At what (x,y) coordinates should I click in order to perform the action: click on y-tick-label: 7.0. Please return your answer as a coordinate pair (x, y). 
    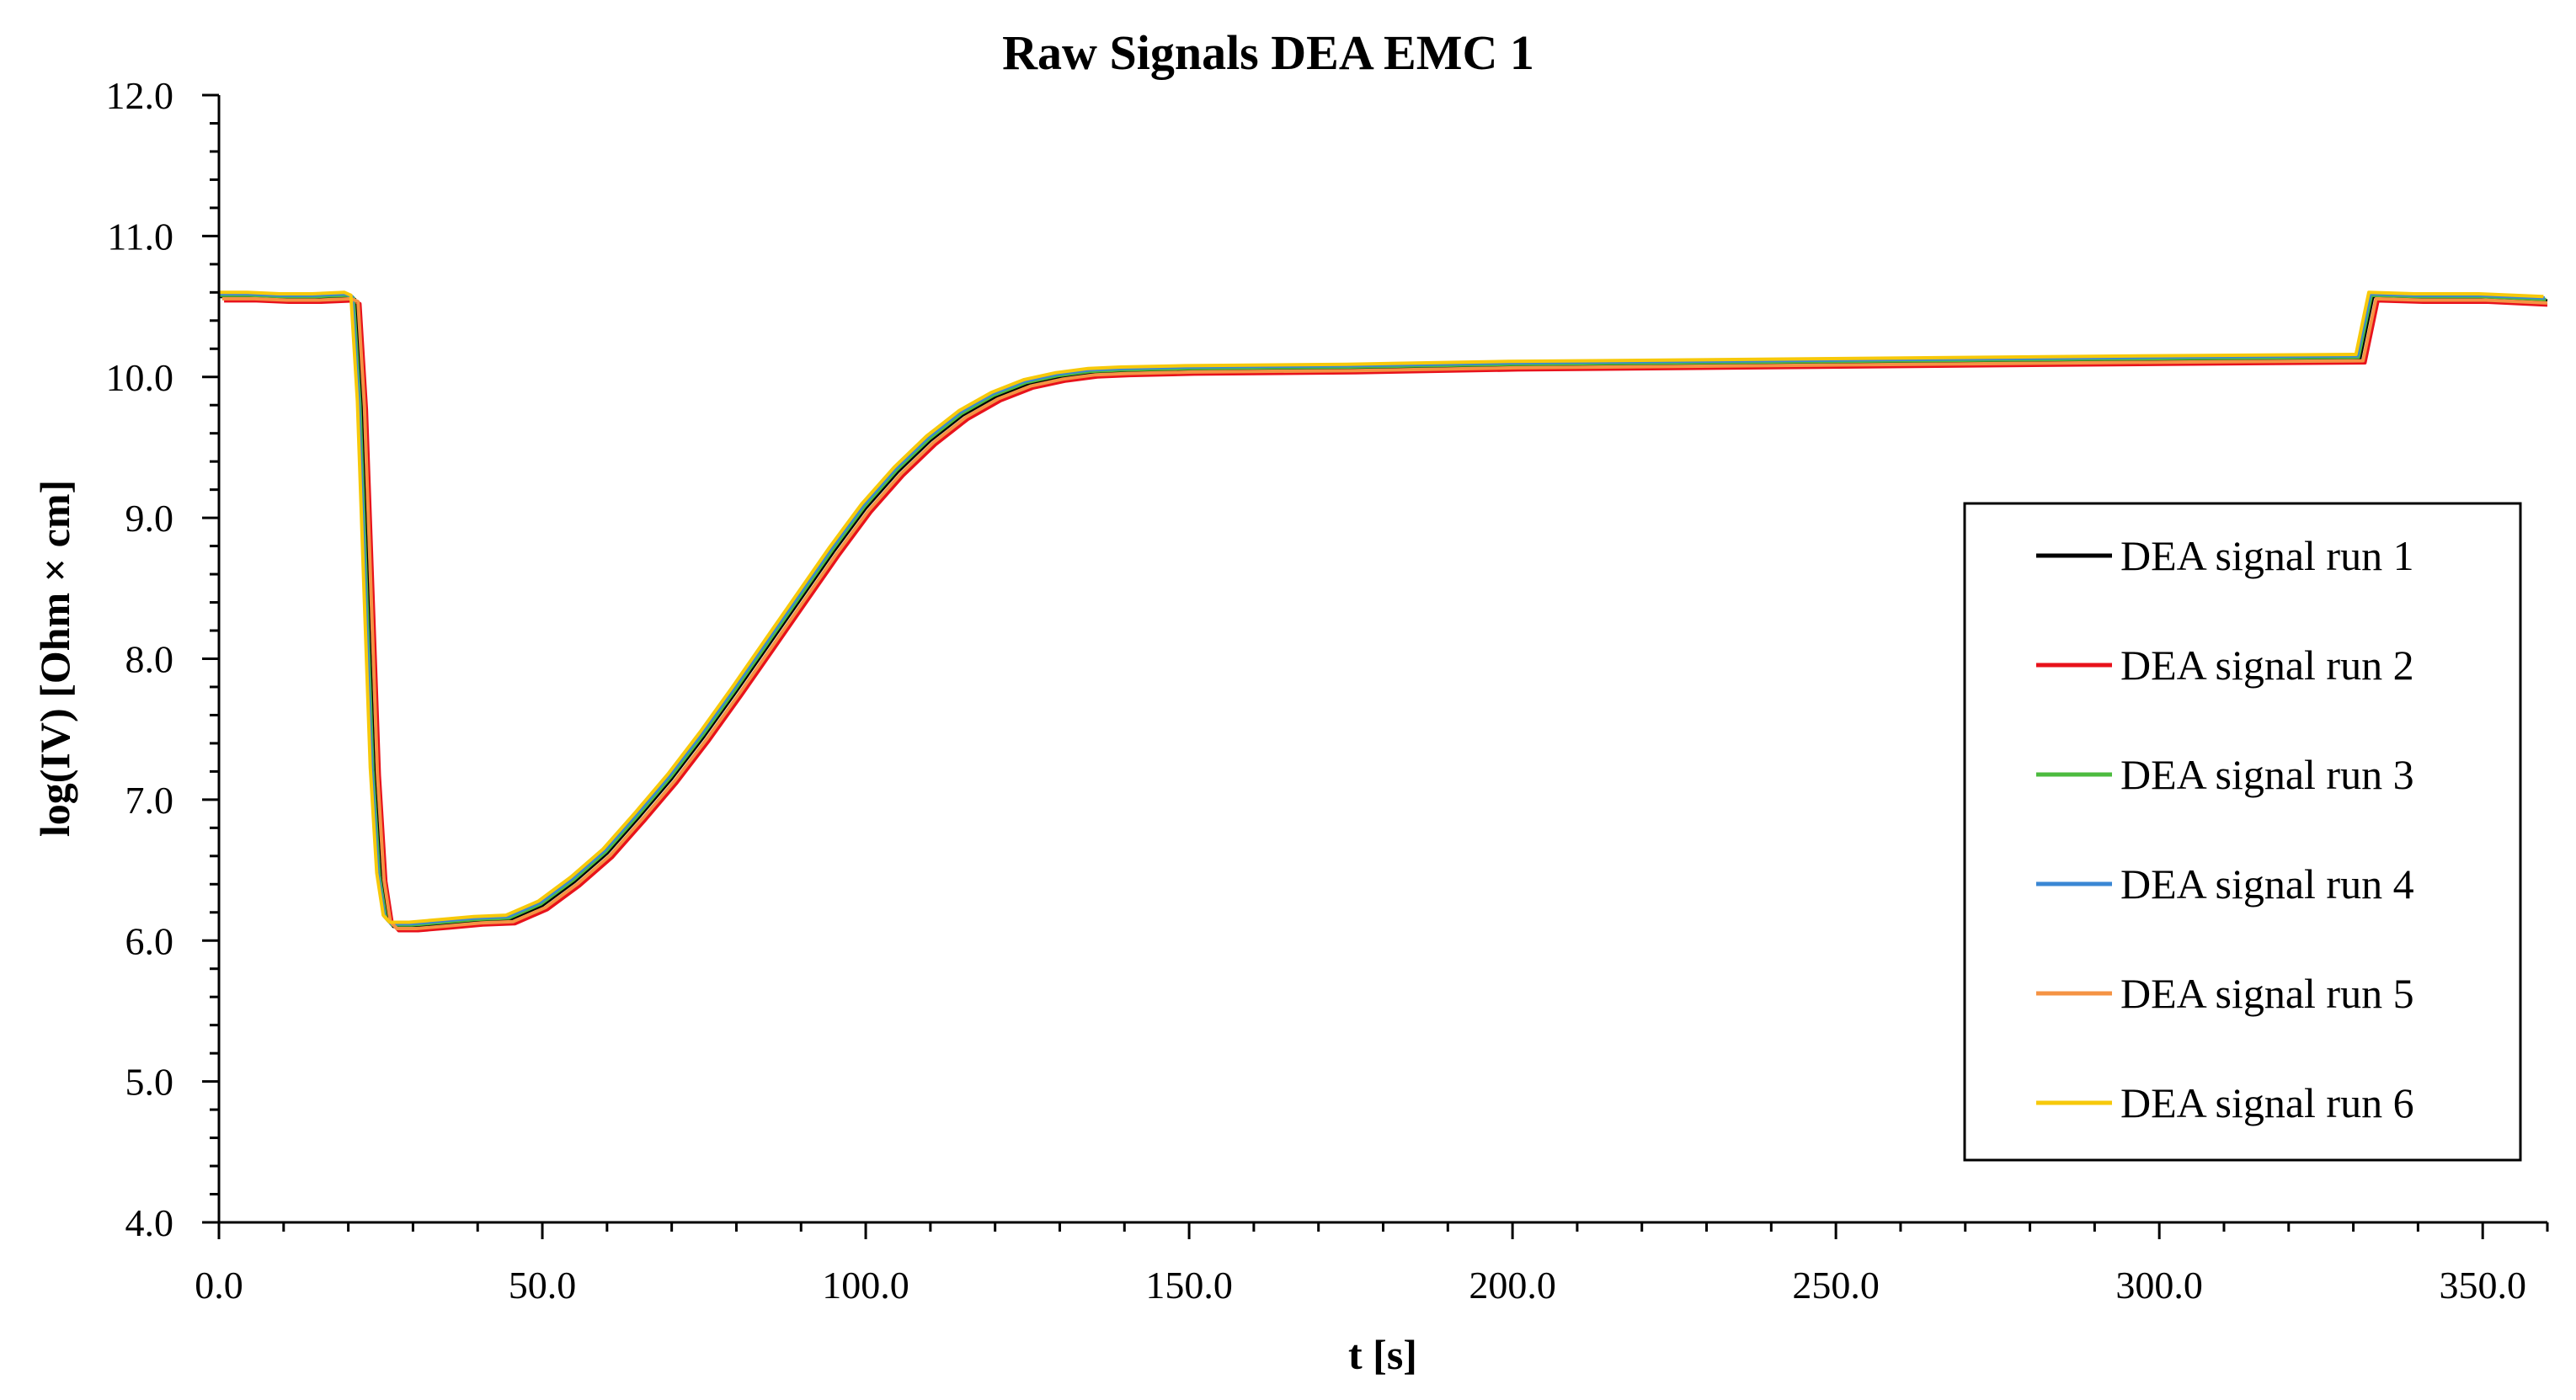
    Looking at the image, I should click on (149, 800).